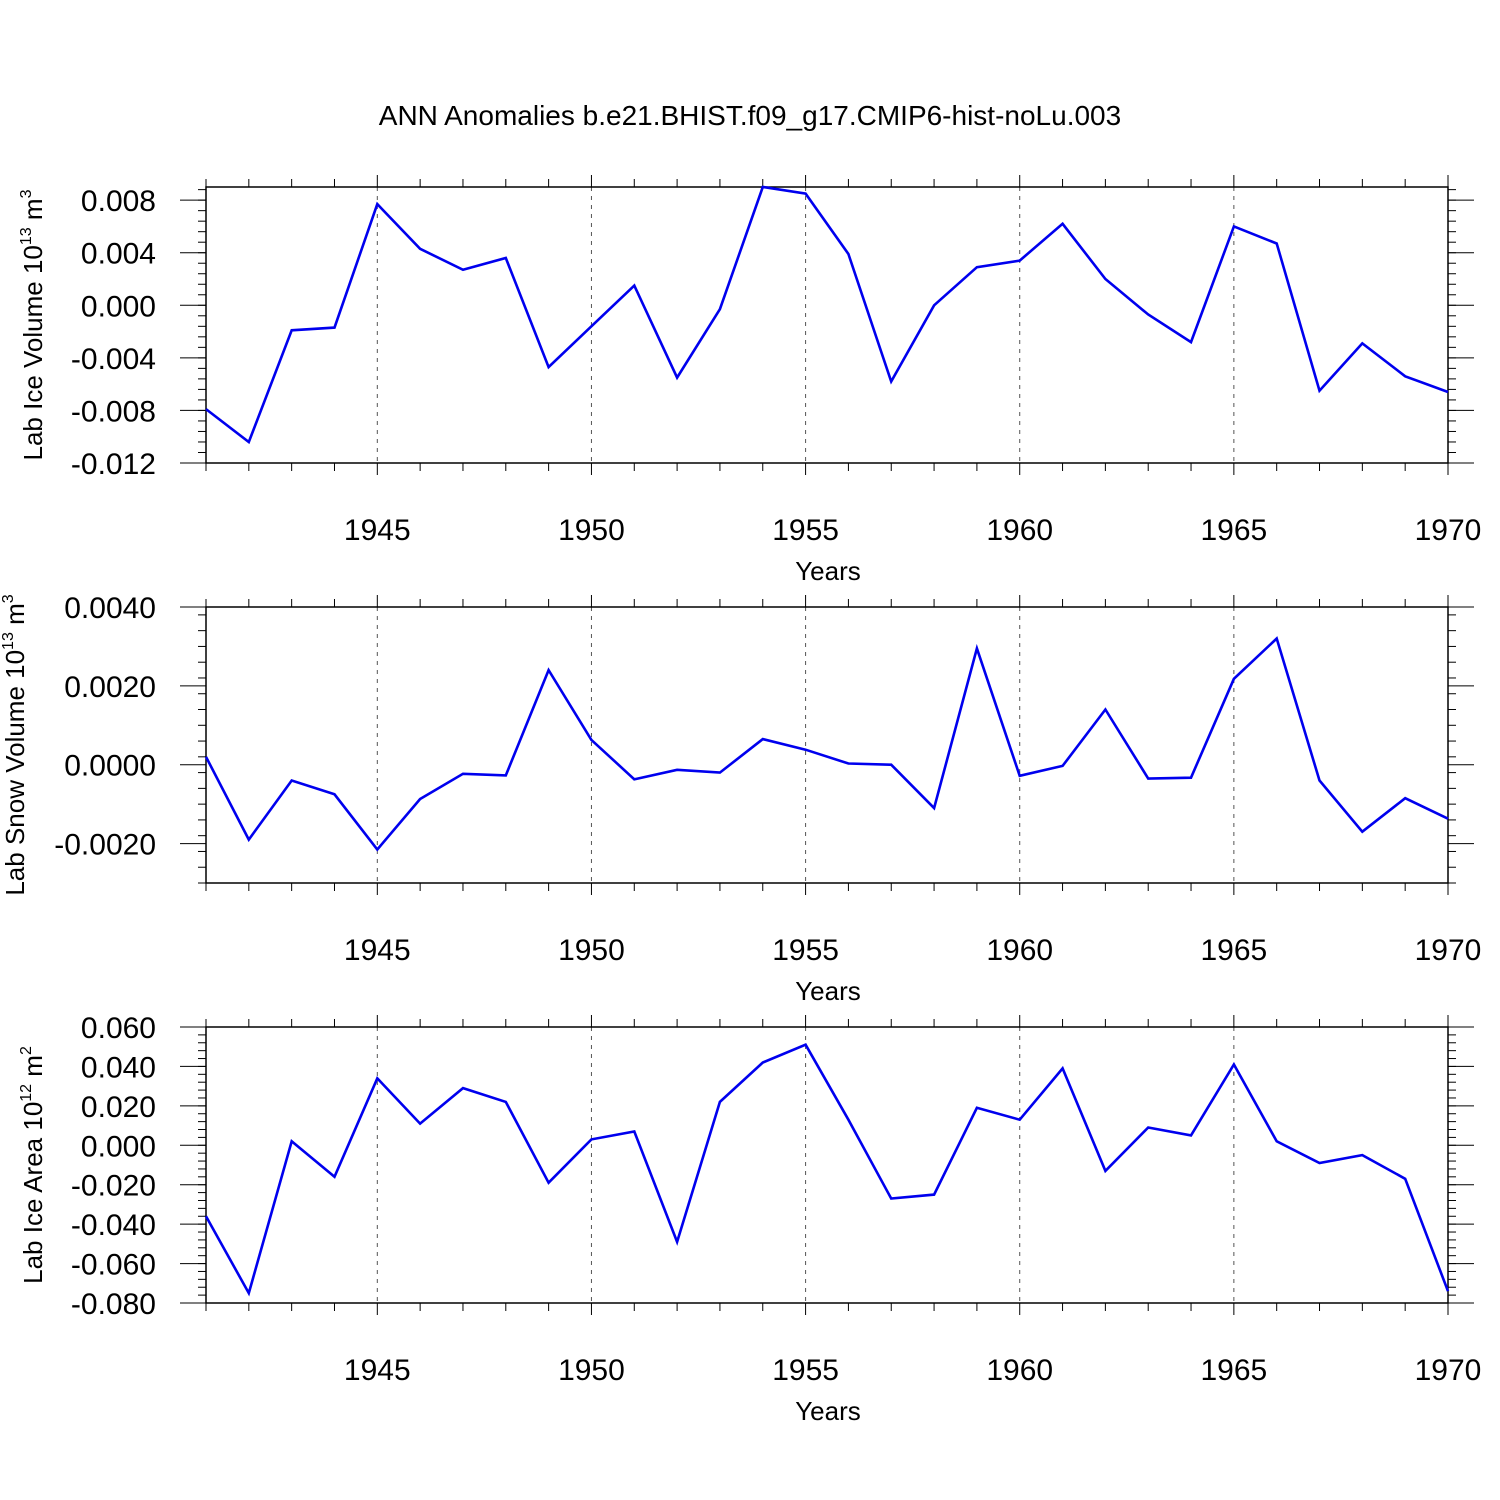 This screenshot has height=1500, width=1500. What do you see at coordinates (118, 1107) in the screenshot?
I see `y-tick-label: 0.020` at bounding box center [118, 1107].